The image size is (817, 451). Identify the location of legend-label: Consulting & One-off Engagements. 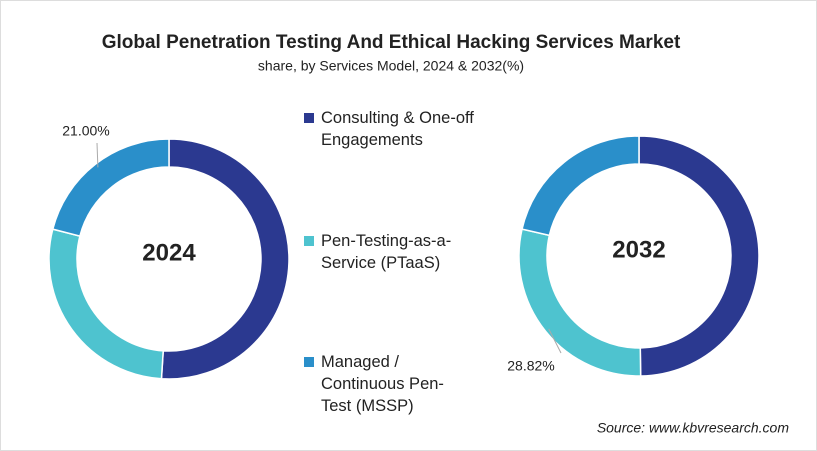
(397, 129).